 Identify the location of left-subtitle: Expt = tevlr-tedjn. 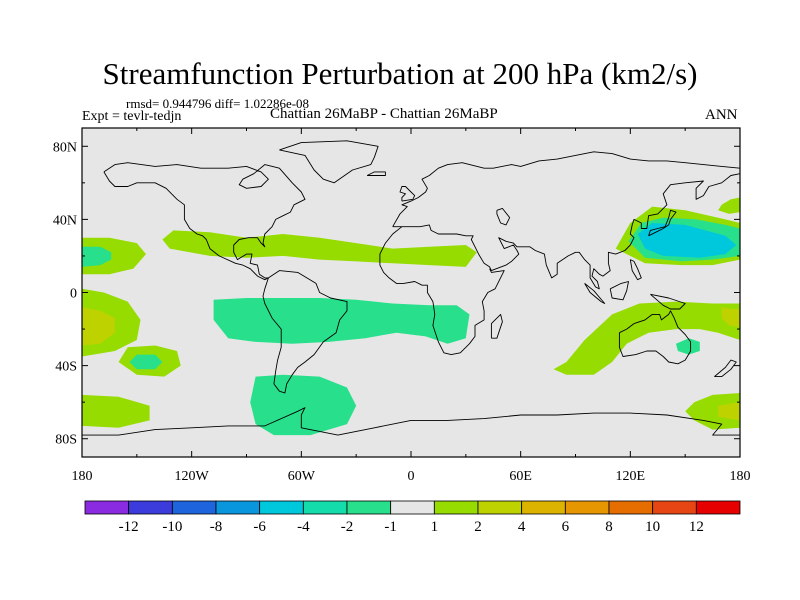
(132, 116).